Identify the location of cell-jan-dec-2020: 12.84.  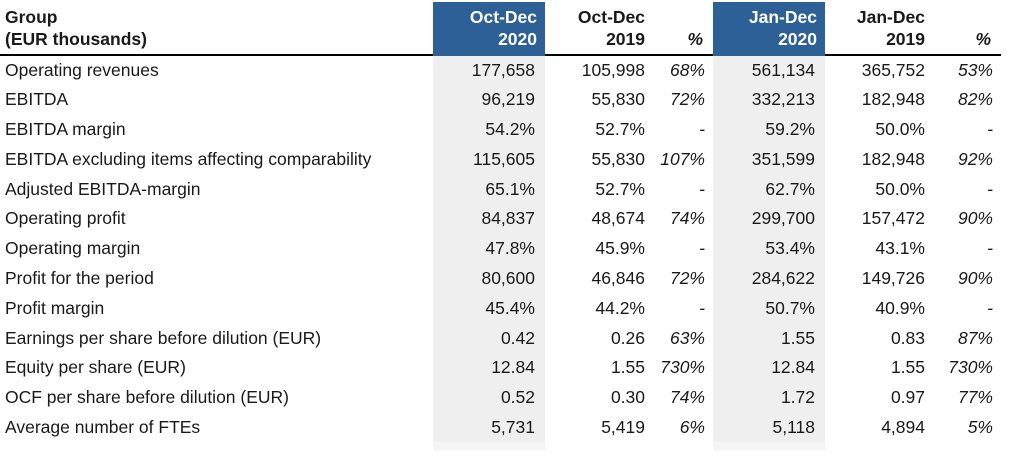
(769, 367).